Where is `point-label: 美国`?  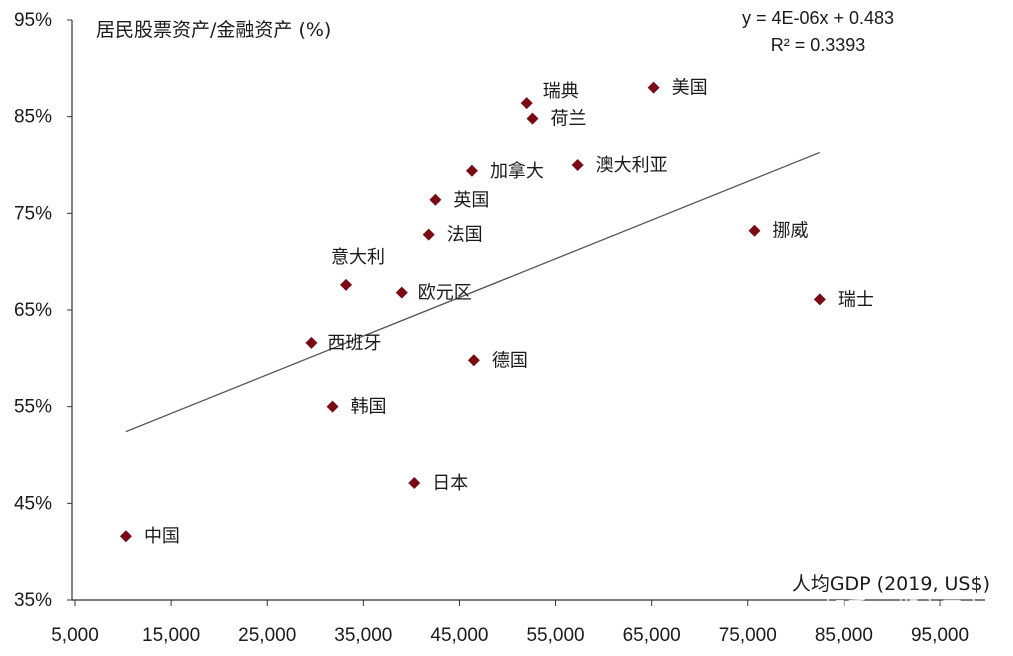
point-label: 美国 is located at coordinates (690, 88).